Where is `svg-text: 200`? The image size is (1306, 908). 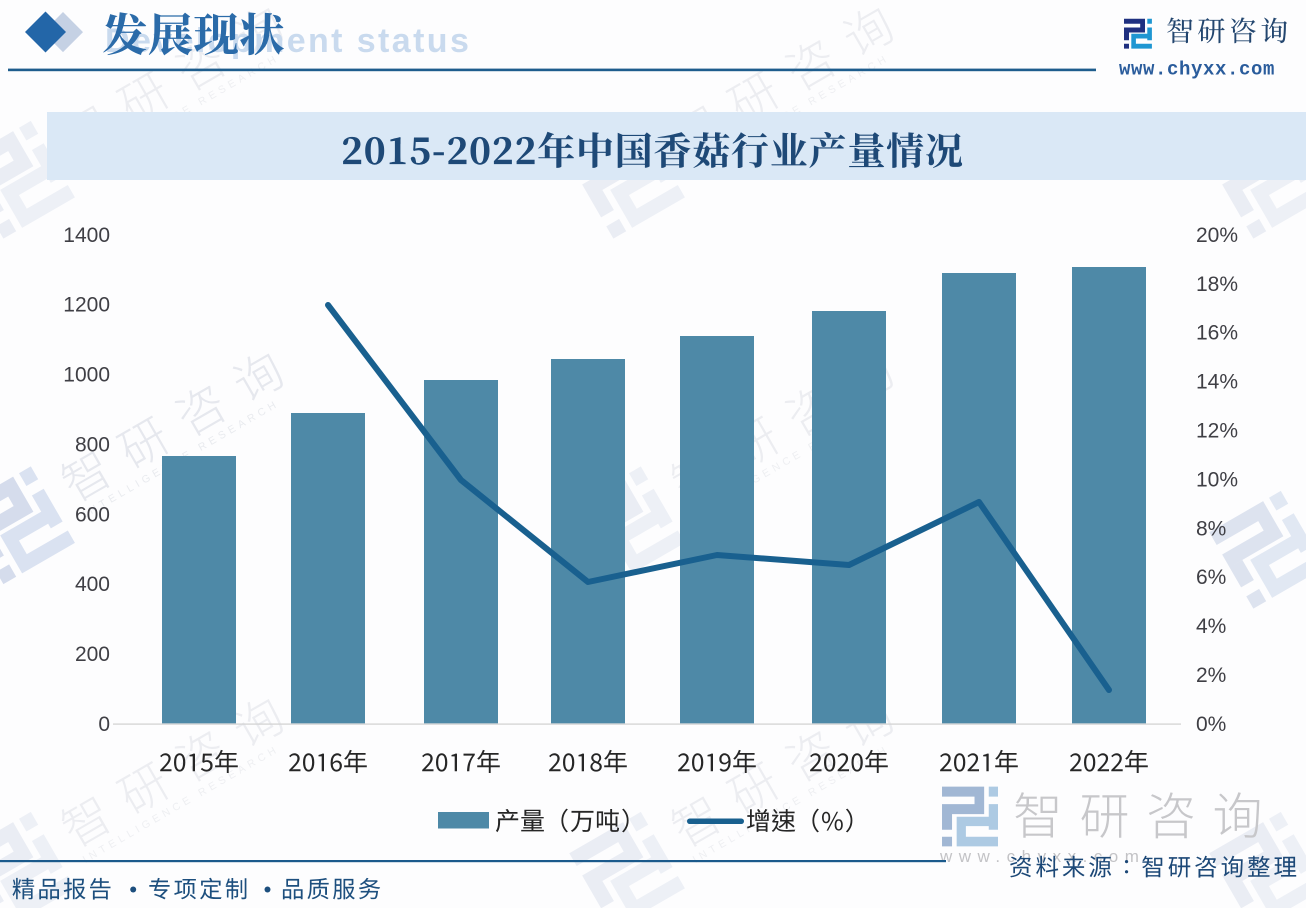
svg-text: 200 is located at coordinates (92, 654).